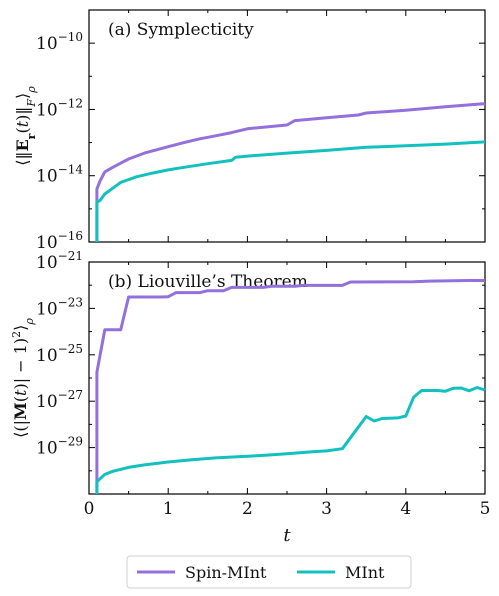  What do you see at coordinates (247, 509) in the screenshot?
I see `x-tick-label: 2` at bounding box center [247, 509].